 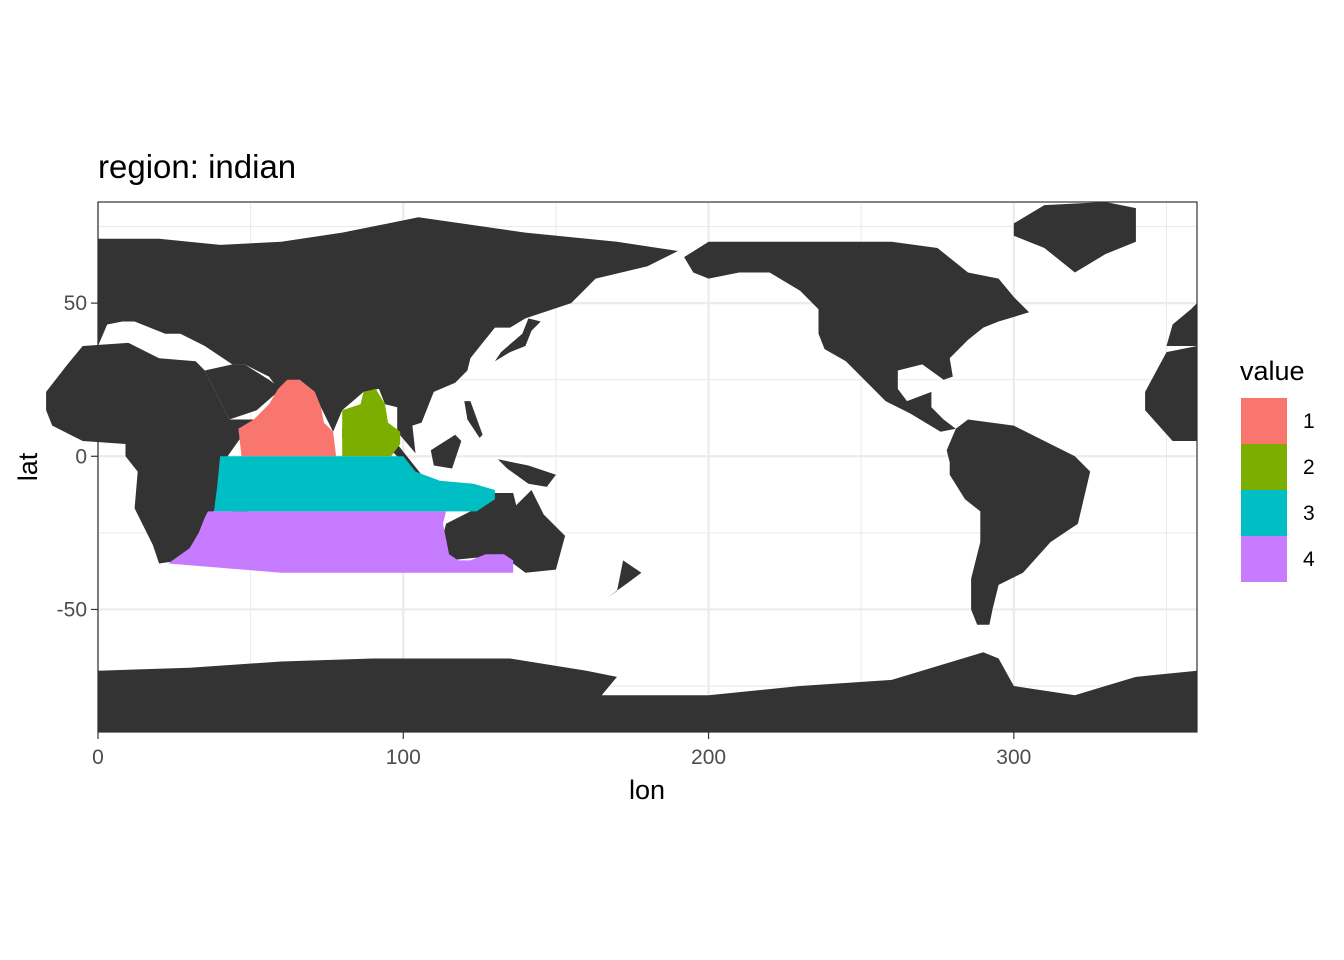 What do you see at coordinates (405, 458) in the screenshot?
I see `land-sumatra` at bounding box center [405, 458].